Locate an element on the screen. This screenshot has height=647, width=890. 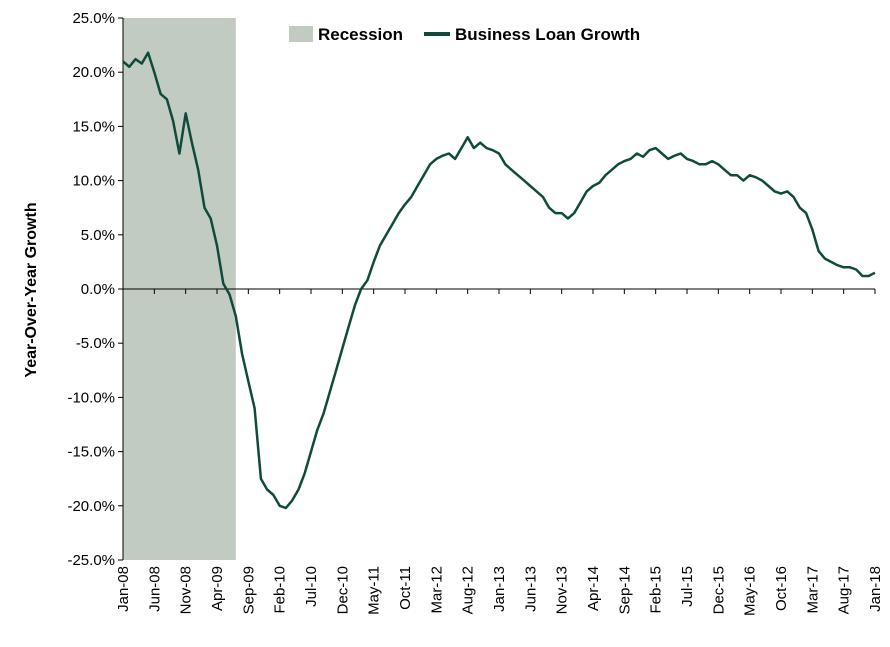
legend-recession-swatch is located at coordinates (301, 34).